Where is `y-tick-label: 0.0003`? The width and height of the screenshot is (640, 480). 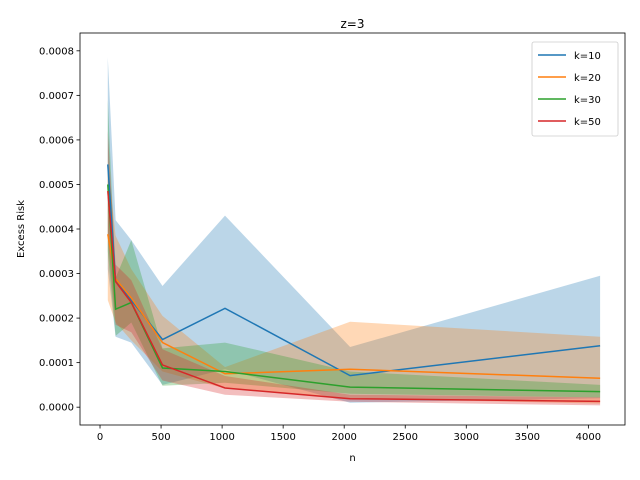
y-tick-label: 0.0003 is located at coordinates (56, 274).